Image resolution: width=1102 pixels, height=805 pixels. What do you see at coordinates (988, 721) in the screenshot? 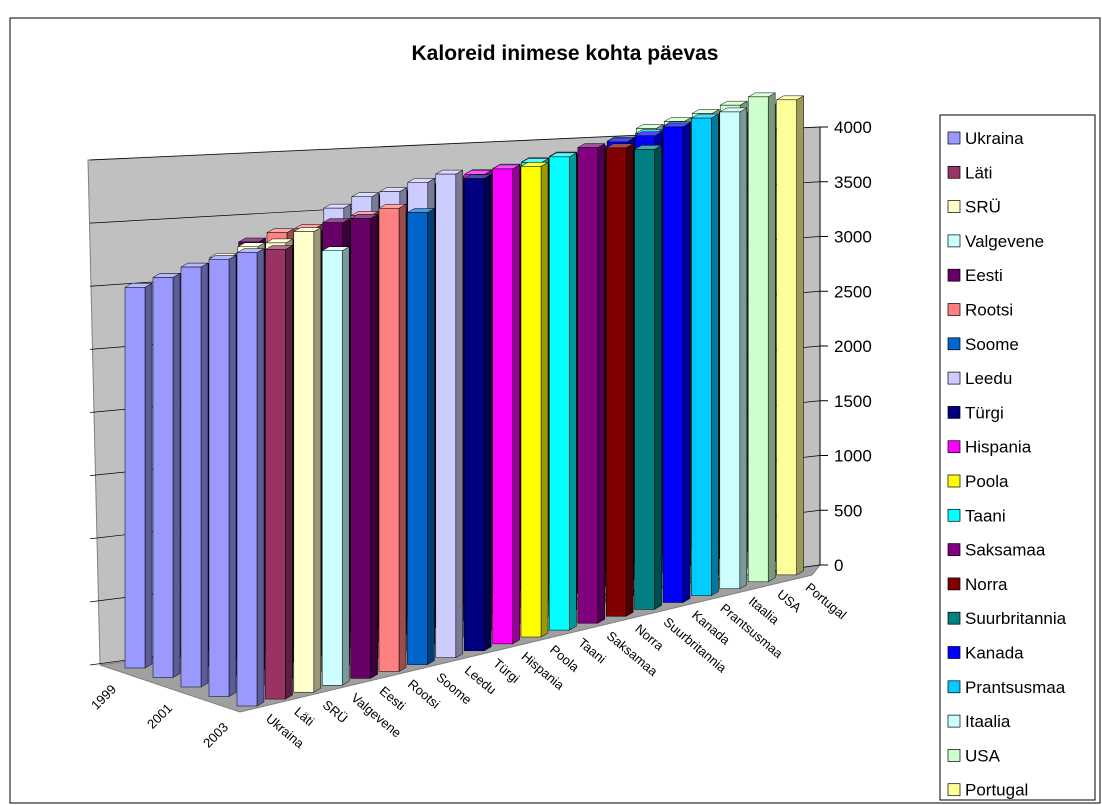
I see `legend-label: Itaalia` at bounding box center [988, 721].